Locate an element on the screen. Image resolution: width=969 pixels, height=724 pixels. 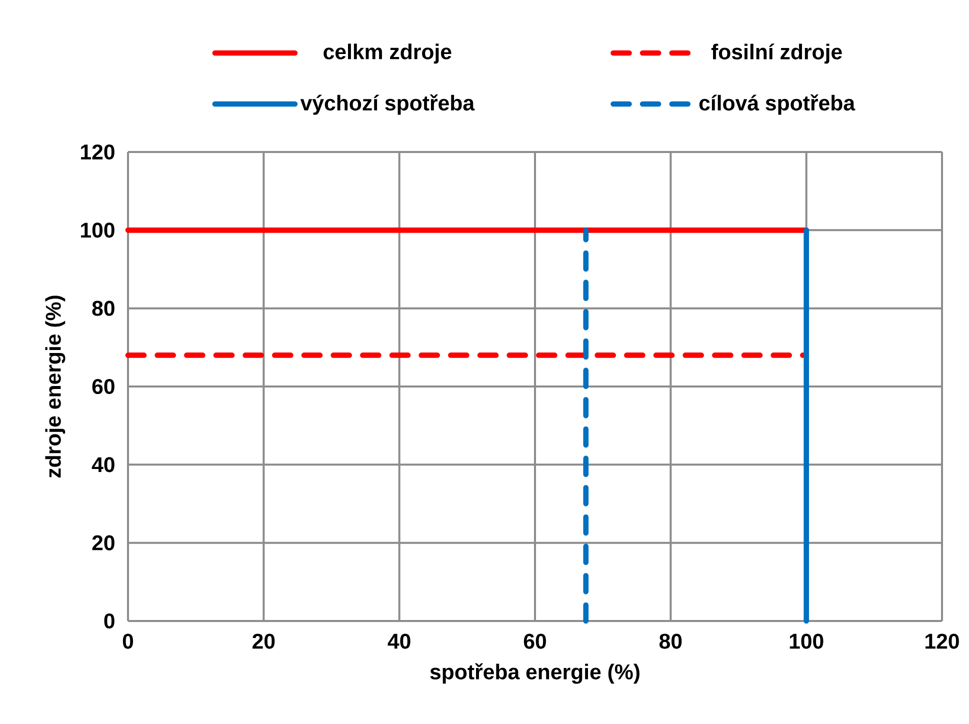
x-tick-label: 40 is located at coordinates (399, 641).